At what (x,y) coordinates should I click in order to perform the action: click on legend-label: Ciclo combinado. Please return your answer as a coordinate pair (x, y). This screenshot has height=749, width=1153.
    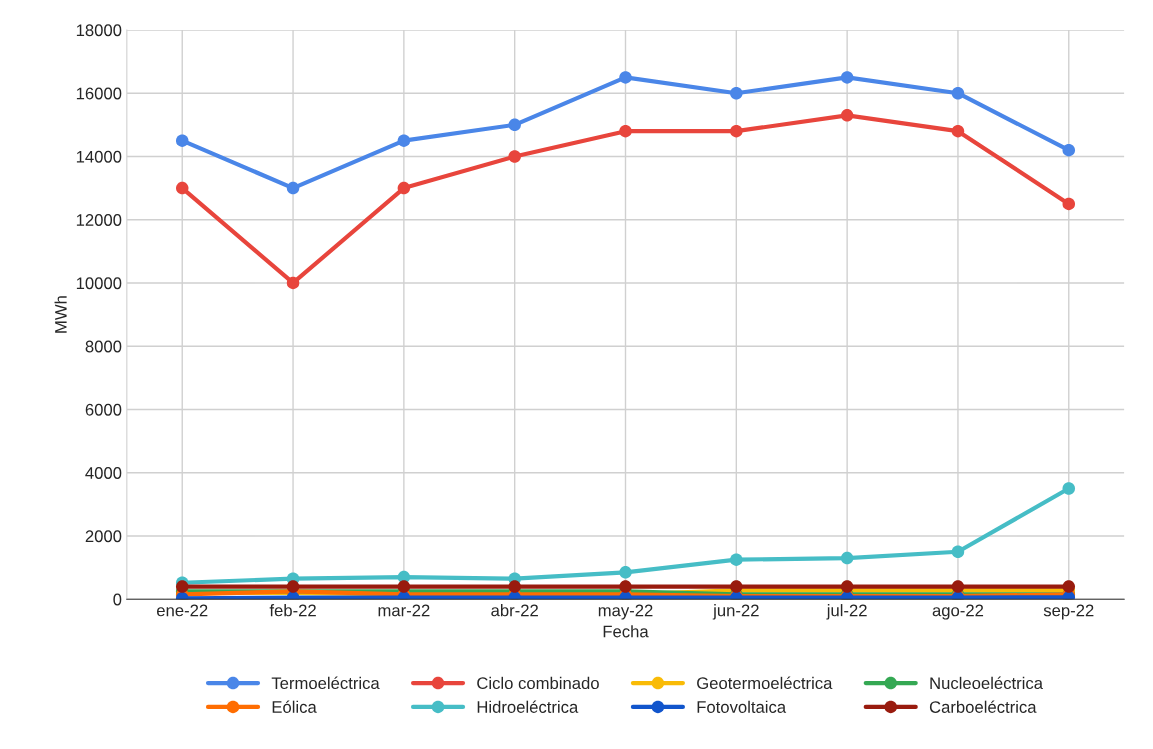
    Looking at the image, I should click on (538, 683).